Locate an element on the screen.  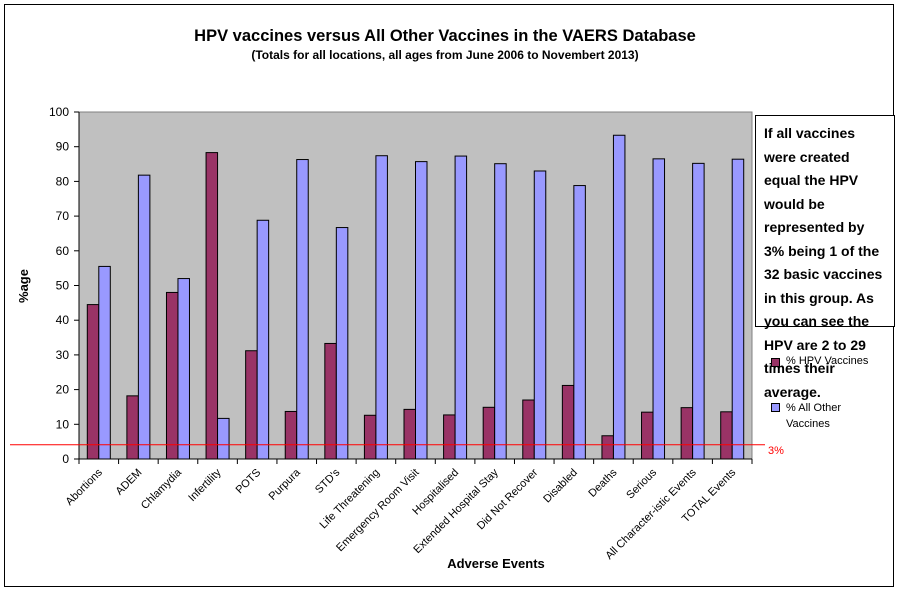
y-tick-label: 50 is located at coordinates (63, 286).